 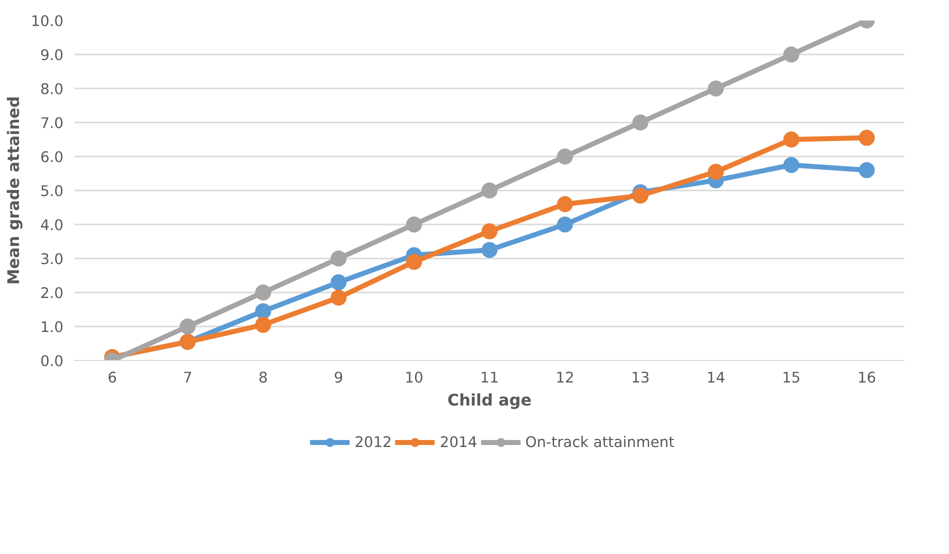 I want to click on x-tick-label: 11, so click(x=489, y=378).